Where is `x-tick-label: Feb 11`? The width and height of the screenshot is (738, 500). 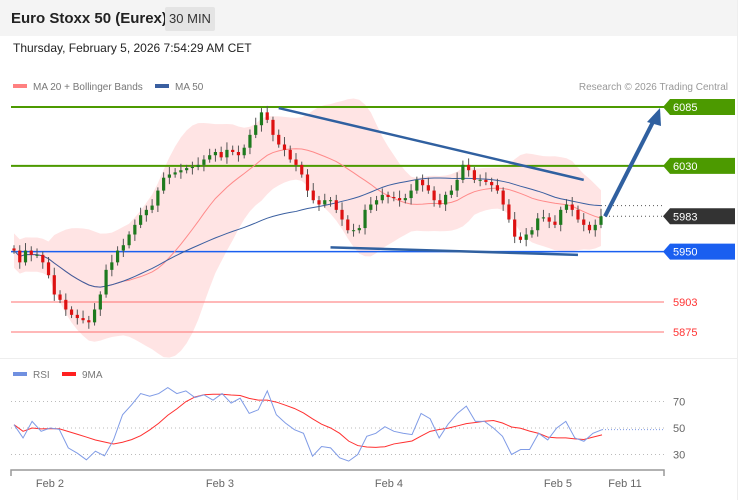
x-tick-label: Feb 11 is located at coordinates (624, 484).